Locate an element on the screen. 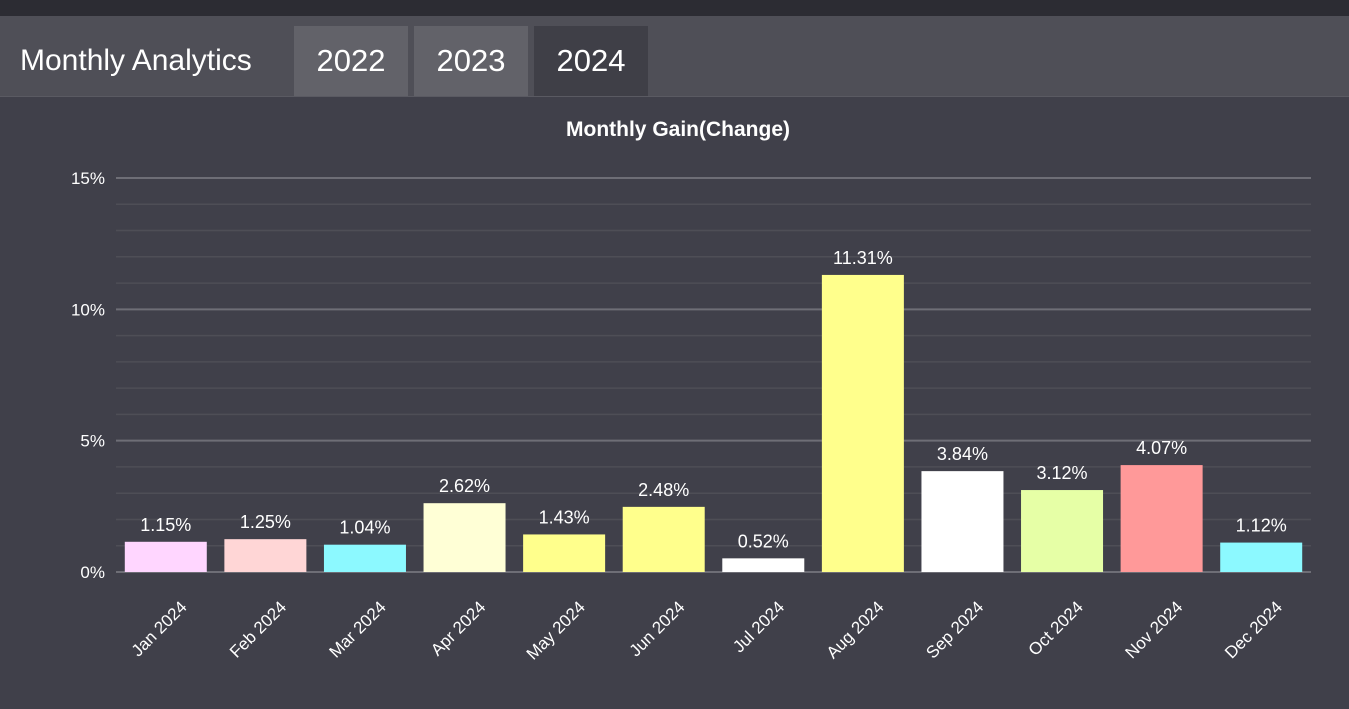 This screenshot has height=709, width=1349. y-tick-label: 5% is located at coordinates (92, 441).